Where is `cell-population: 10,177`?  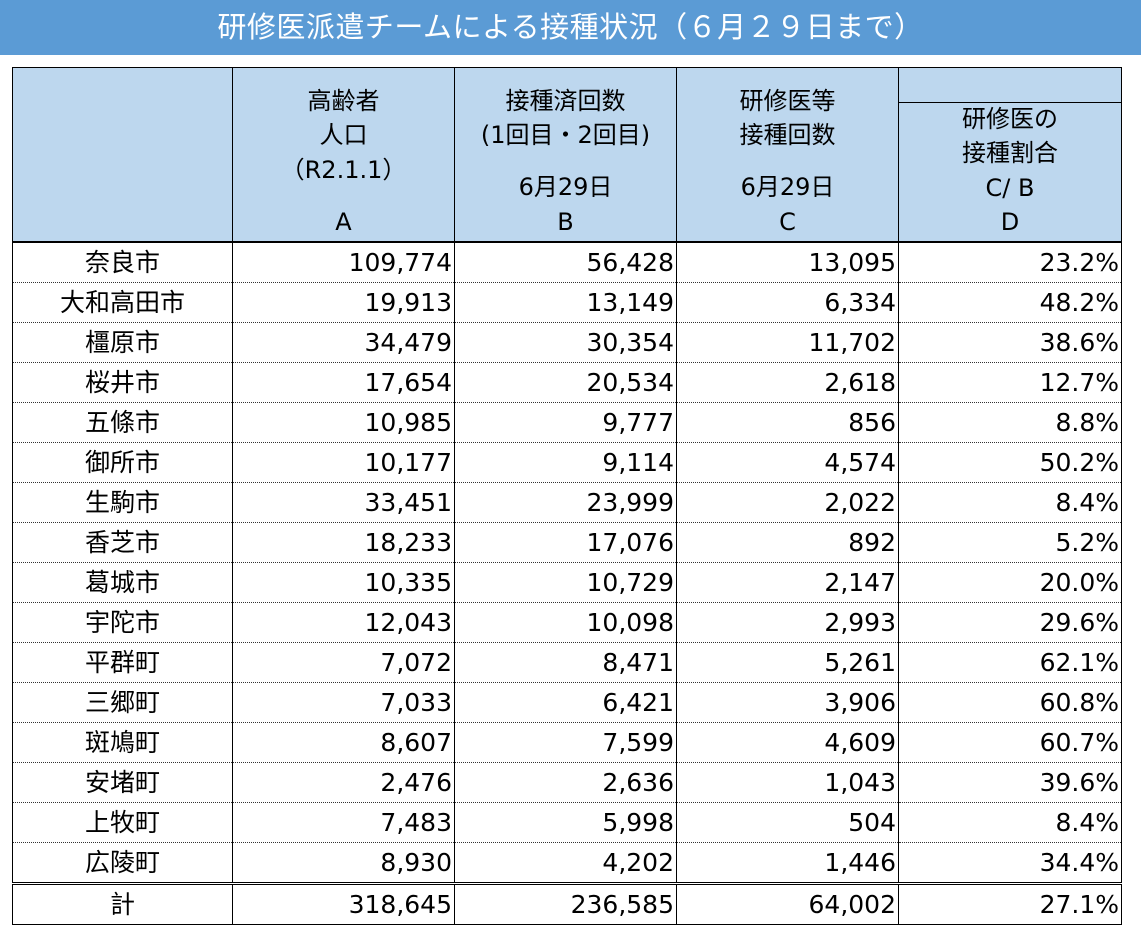 cell-population: 10,177 is located at coordinates (343, 462).